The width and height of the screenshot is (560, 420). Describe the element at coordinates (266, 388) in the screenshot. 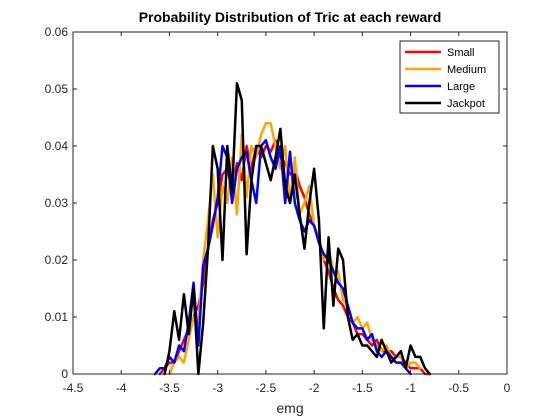

I see `x-tick-label: -2.5` at that location.